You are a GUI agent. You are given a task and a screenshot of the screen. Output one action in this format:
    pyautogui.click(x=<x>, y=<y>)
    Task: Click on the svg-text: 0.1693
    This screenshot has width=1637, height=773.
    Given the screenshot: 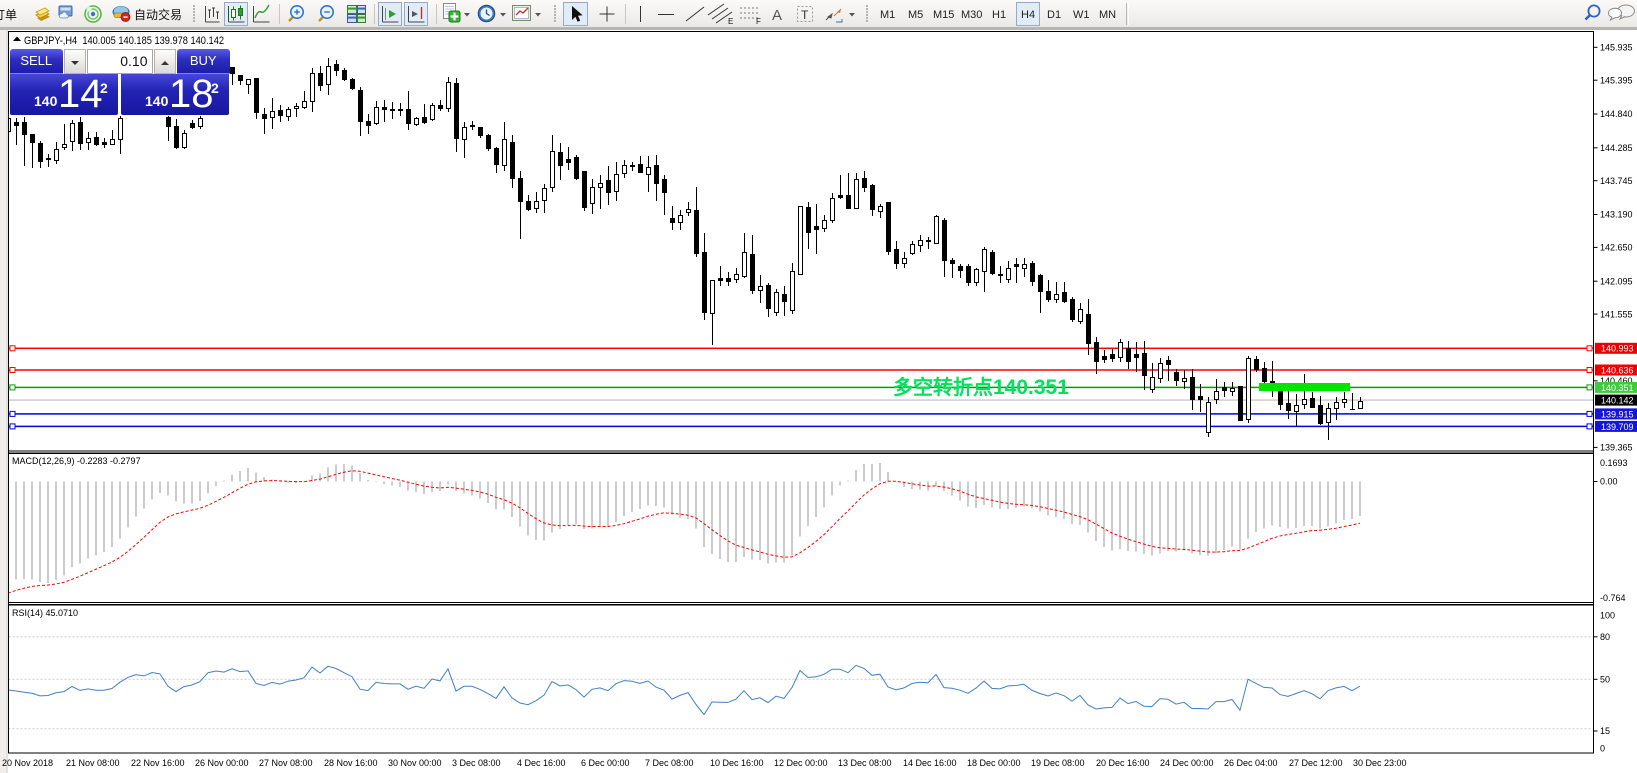 What is the action you would take?
    pyautogui.click(x=1614, y=463)
    